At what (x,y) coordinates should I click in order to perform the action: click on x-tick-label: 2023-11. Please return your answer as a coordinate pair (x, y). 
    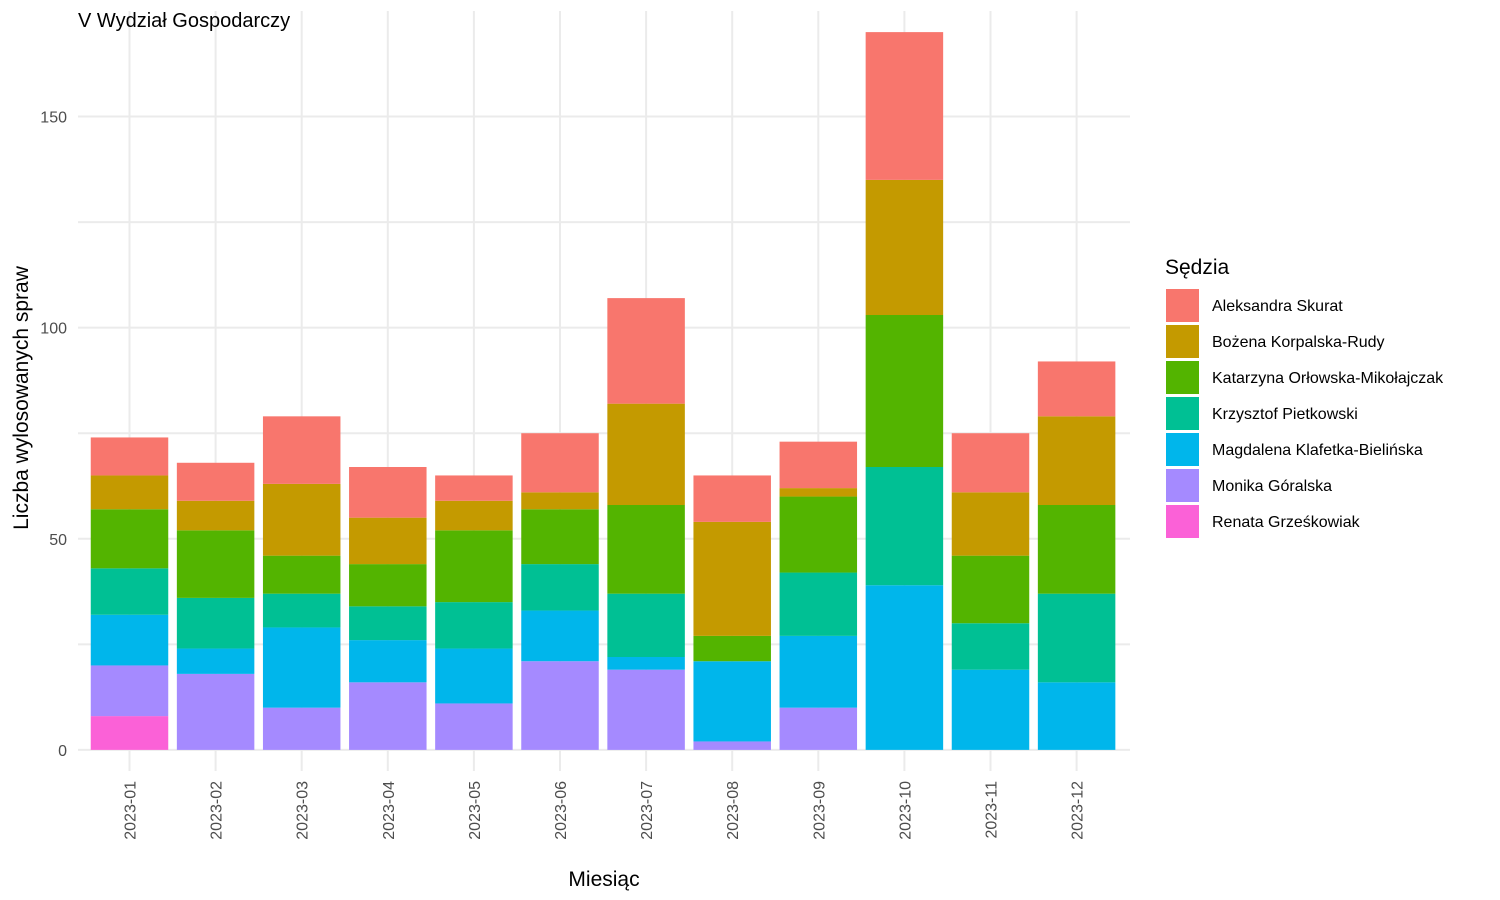
    Looking at the image, I should click on (992, 810).